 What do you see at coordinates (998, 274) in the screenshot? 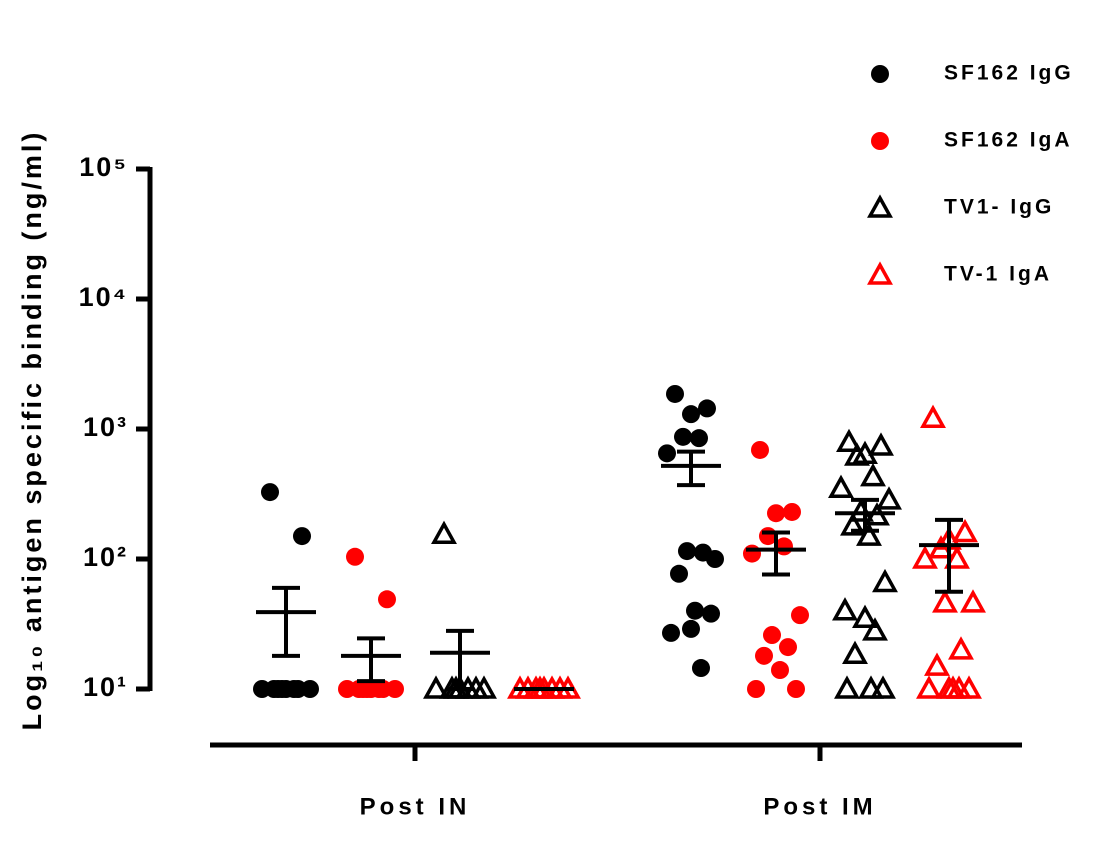
I see `legend-label: TV-1 IgA` at bounding box center [998, 274].